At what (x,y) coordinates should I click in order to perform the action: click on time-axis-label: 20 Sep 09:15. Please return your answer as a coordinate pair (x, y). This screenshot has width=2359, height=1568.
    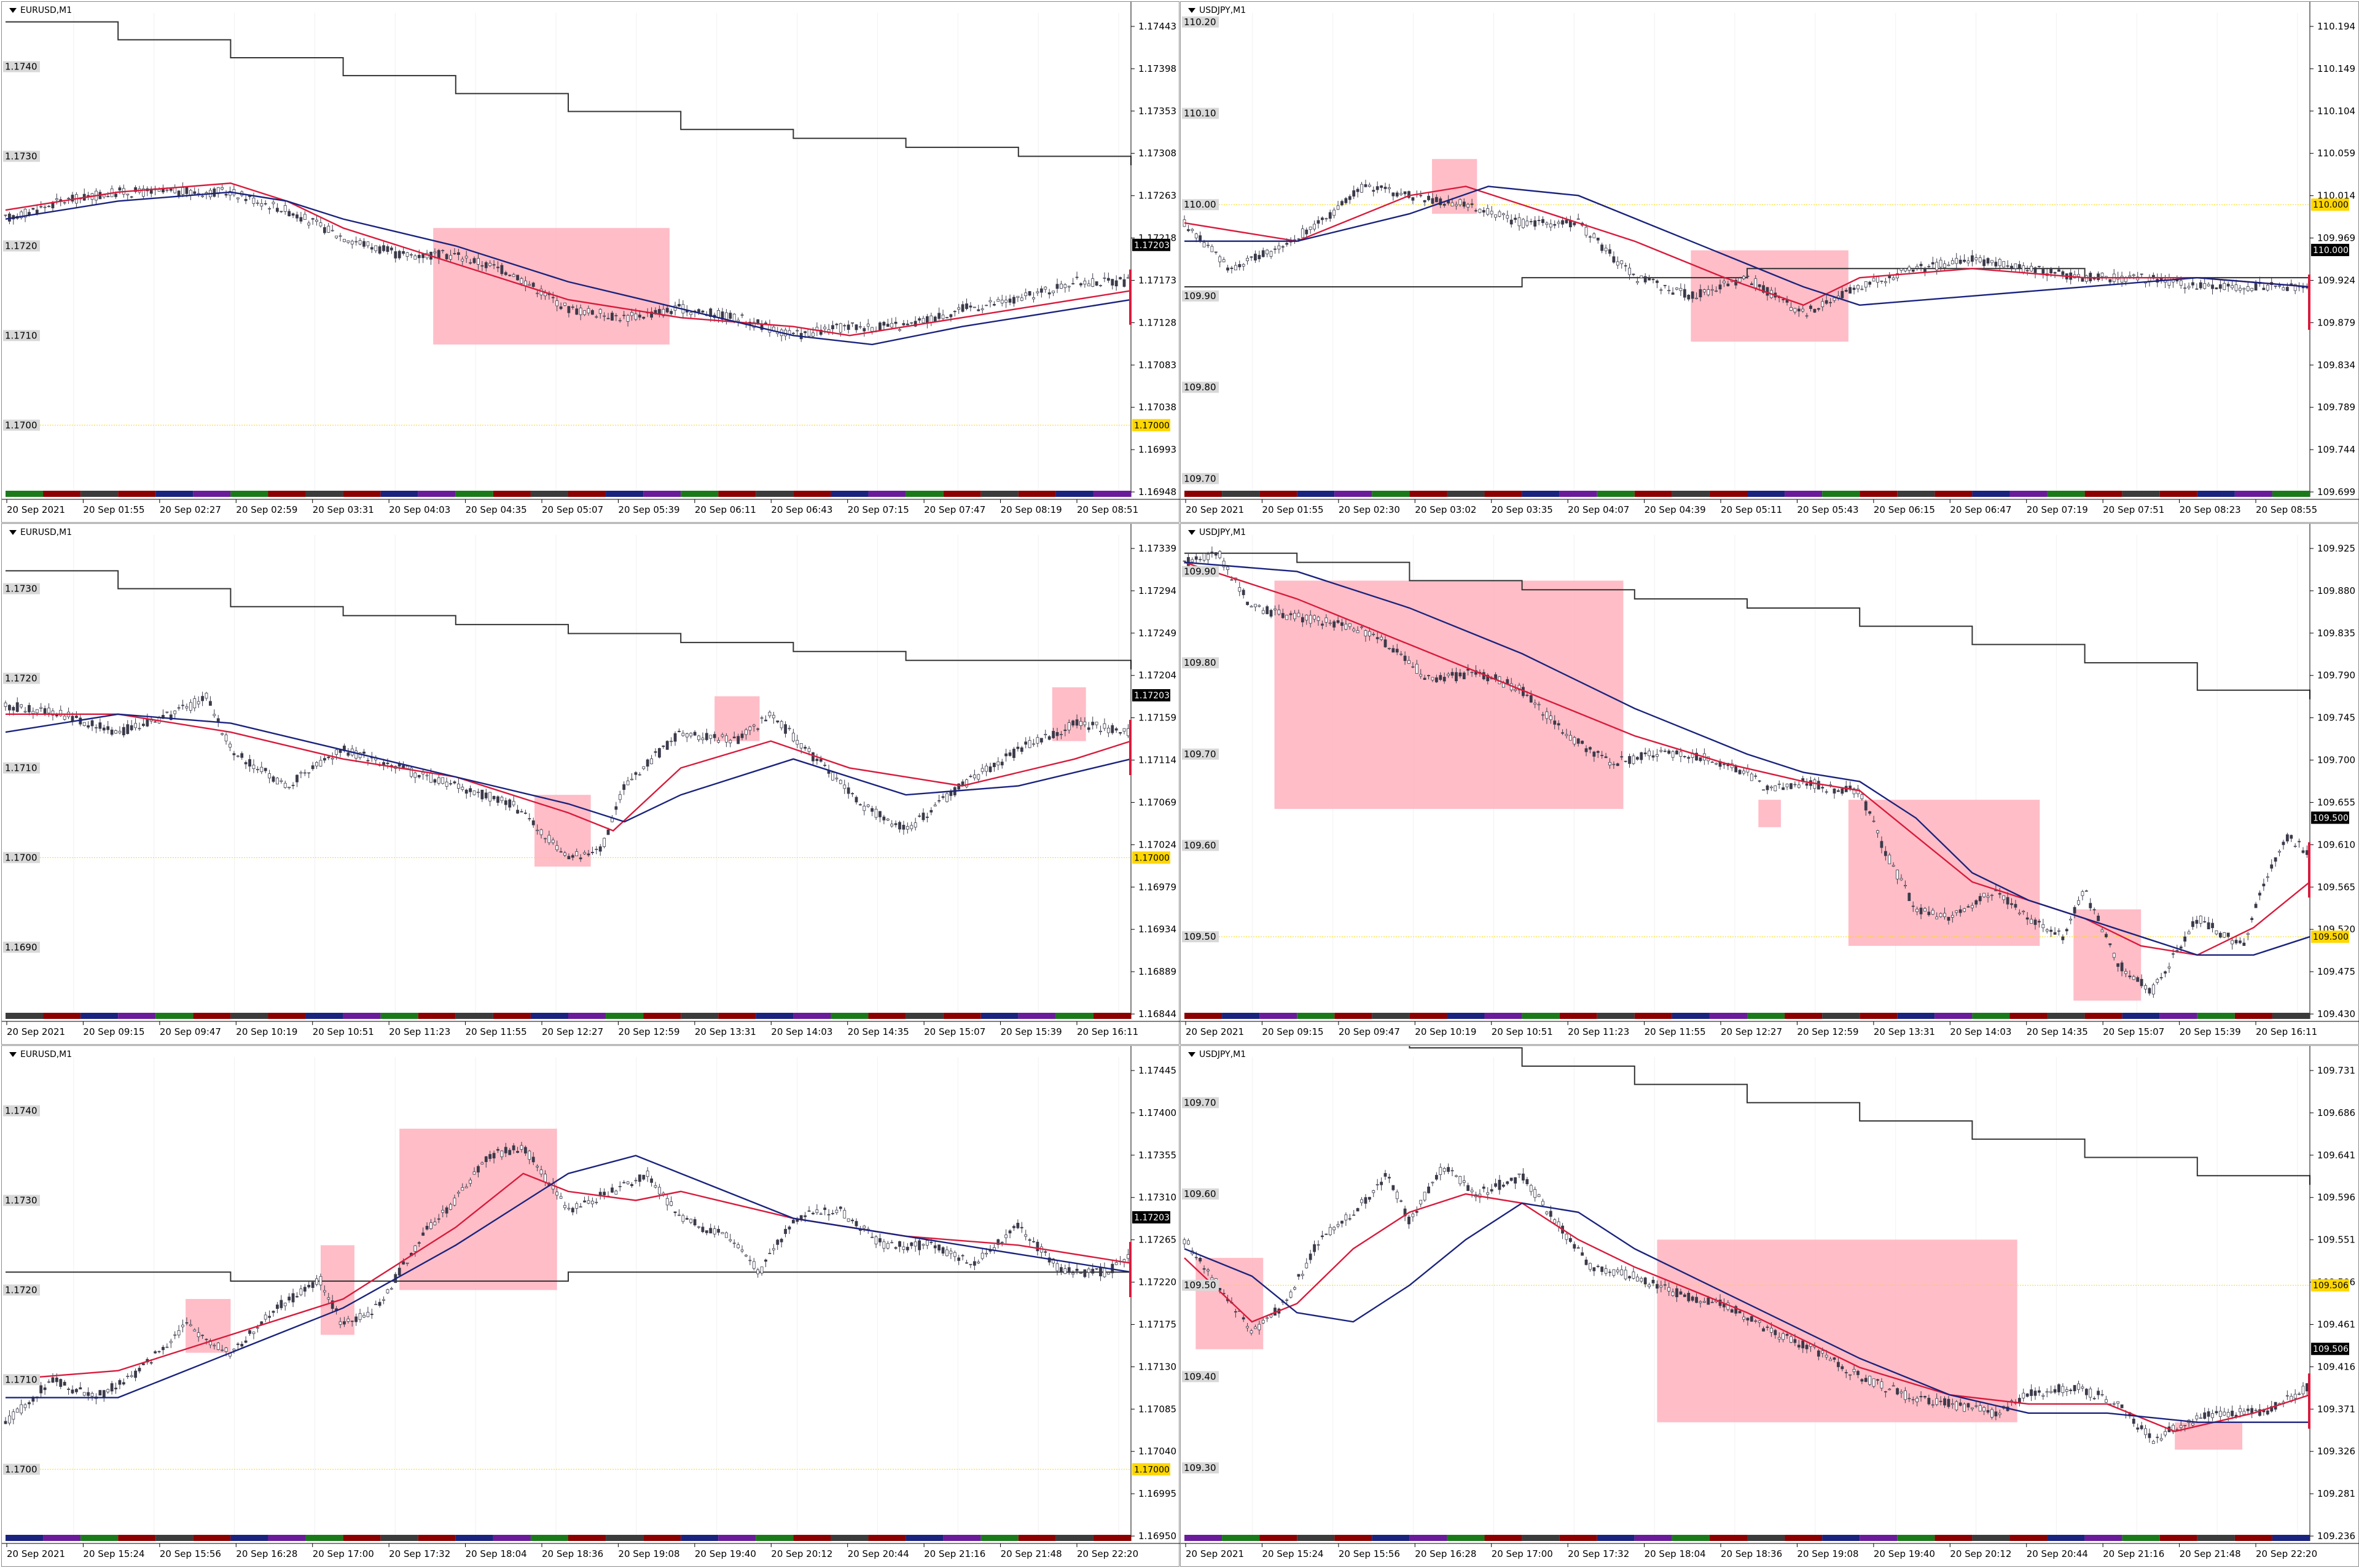
    Looking at the image, I should click on (114, 1031).